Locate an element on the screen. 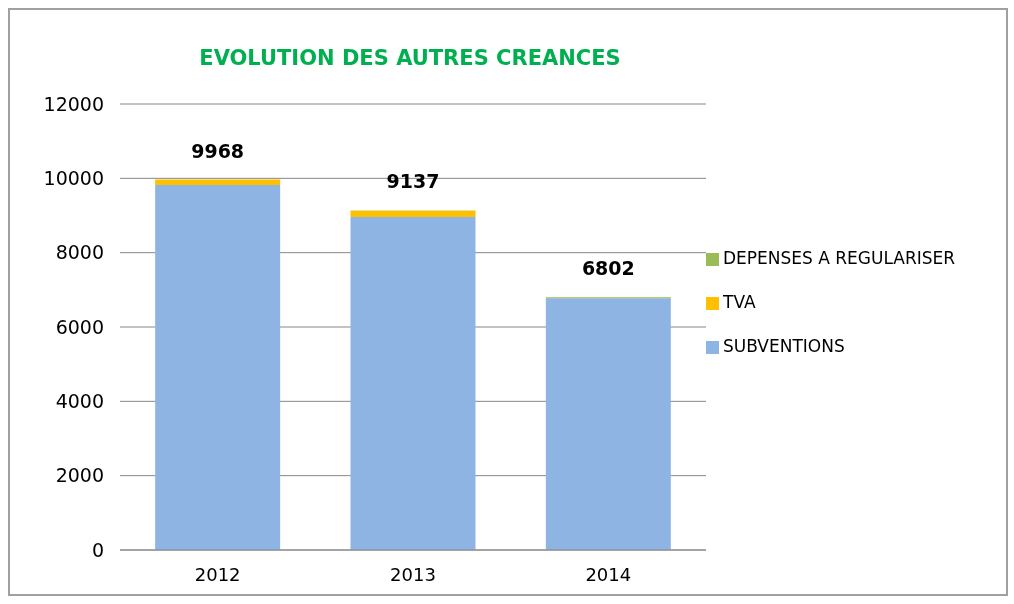 Image resolution: width=1014 pixels, height=604 pixels. y-tick-label: 8000 is located at coordinates (79, 252).